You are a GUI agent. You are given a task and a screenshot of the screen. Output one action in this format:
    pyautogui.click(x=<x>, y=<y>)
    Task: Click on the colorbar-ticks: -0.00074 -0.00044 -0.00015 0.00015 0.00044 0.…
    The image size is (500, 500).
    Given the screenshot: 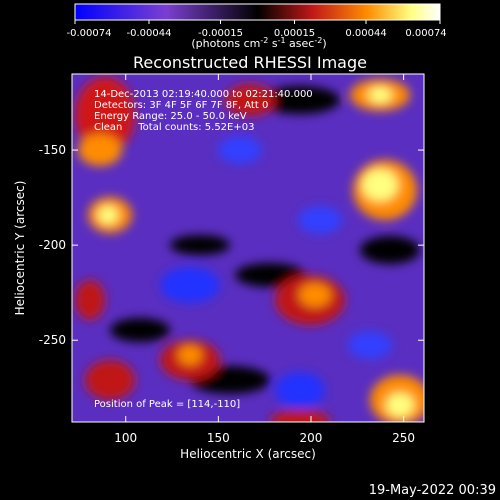 What is the action you would take?
    pyautogui.click(x=257, y=29)
    